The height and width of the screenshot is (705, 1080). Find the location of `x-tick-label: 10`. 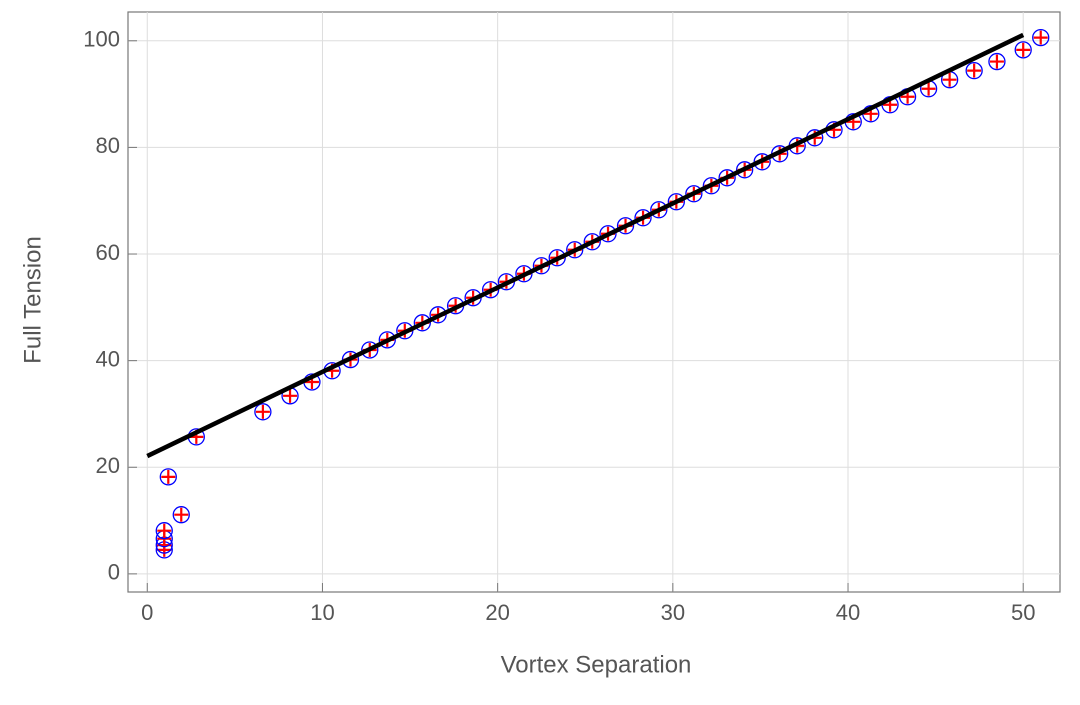

x-tick-label: 10 is located at coordinates (322, 612).